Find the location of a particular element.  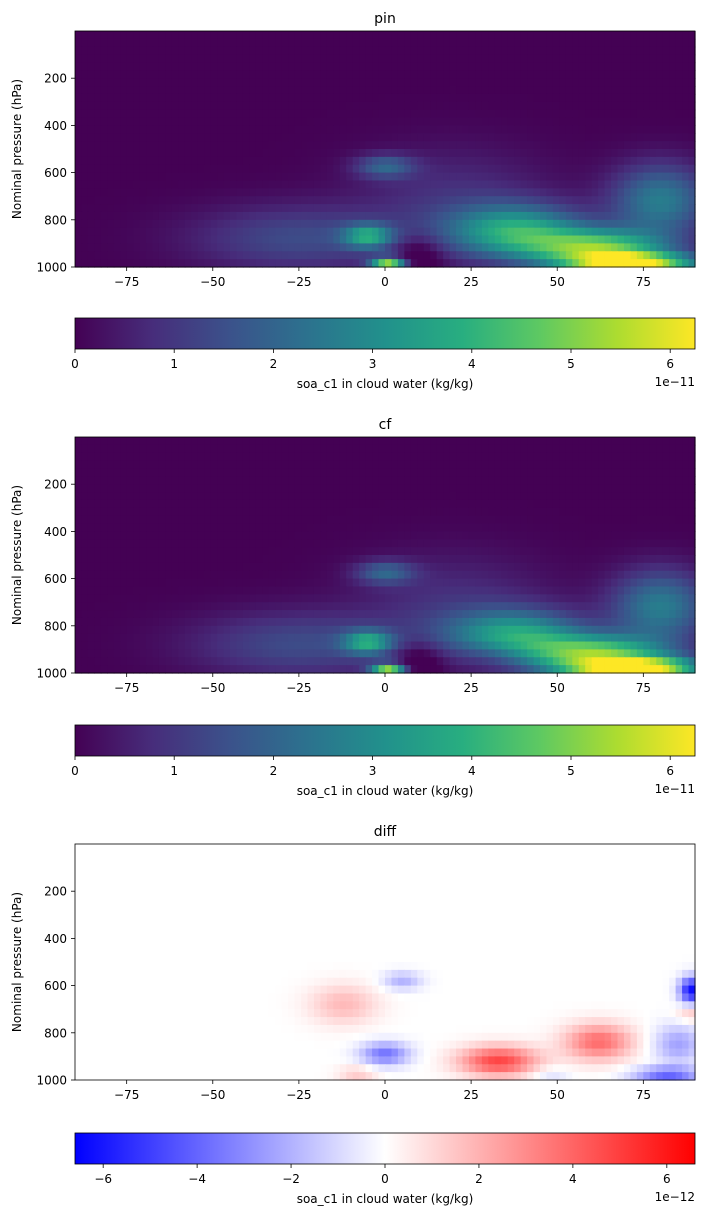

y-tick-label: 800 is located at coordinates (55, 220).